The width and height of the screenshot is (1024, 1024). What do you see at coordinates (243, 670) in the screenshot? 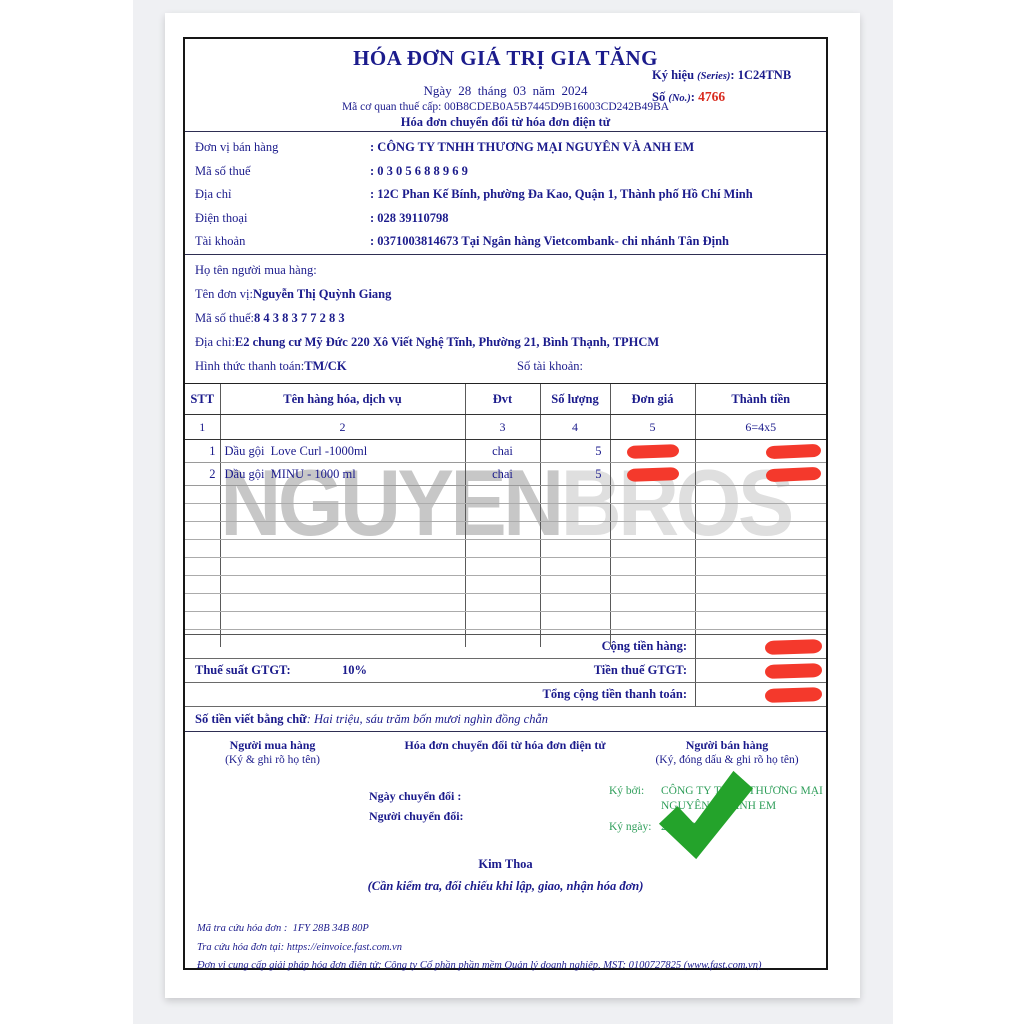
I see `vat-rate-label: Thuế suất GTGT:` at bounding box center [243, 670].